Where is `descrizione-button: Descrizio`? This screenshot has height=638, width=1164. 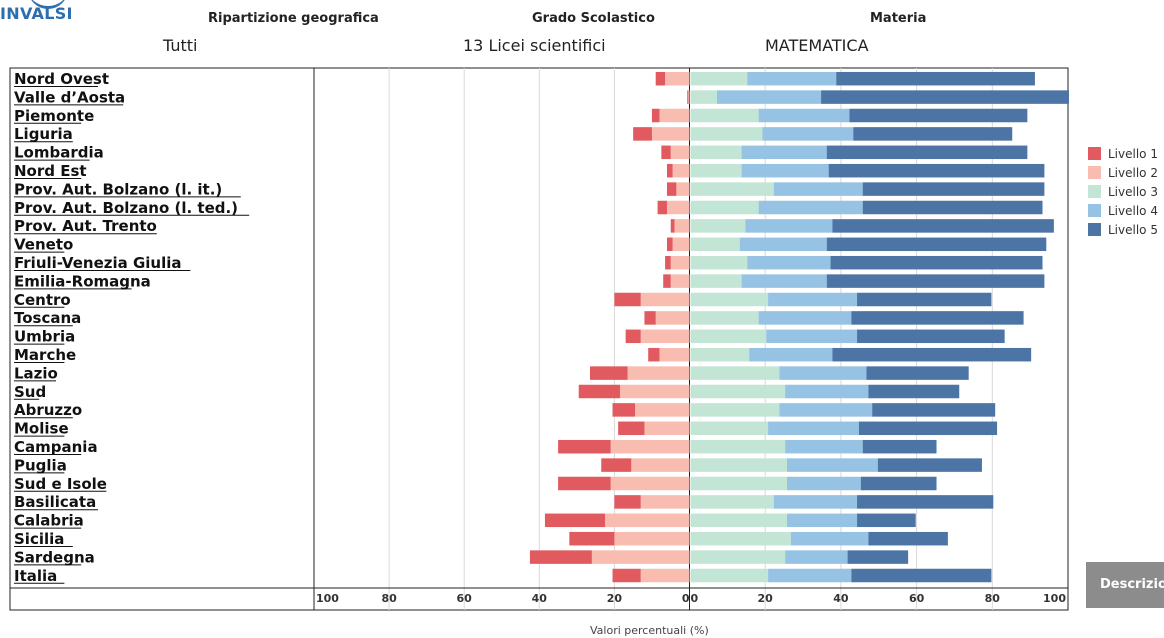
descrizione-button: Descrizio is located at coordinates (1125, 585).